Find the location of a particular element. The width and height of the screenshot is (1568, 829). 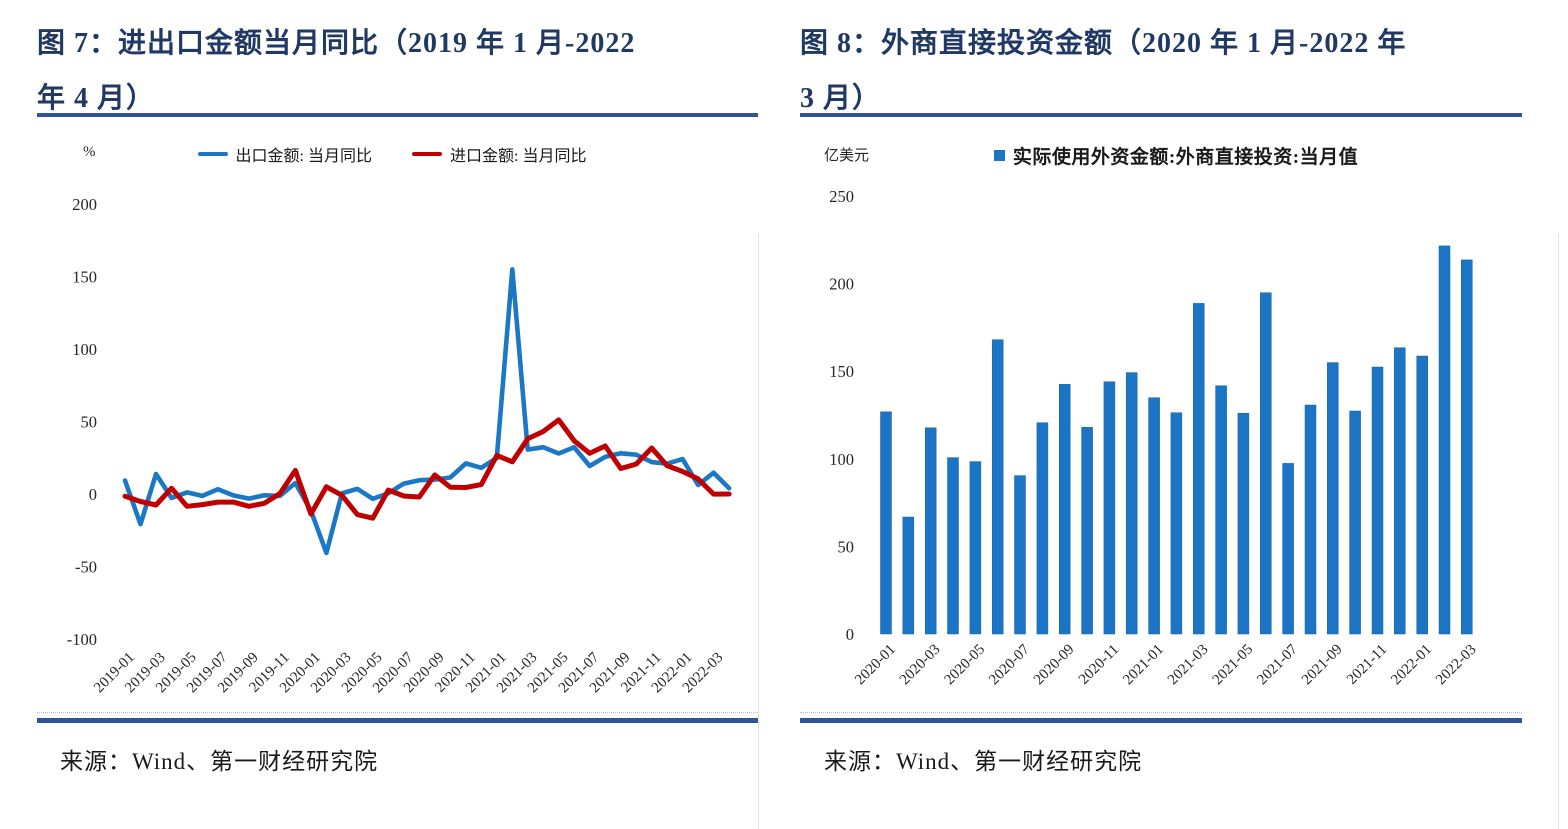

fdi-series-marker is located at coordinates (999, 155).